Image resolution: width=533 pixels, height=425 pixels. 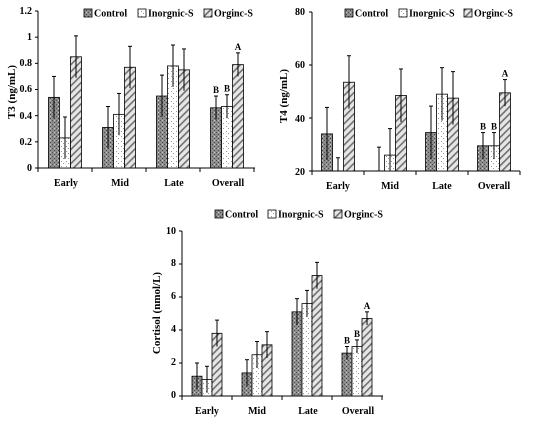 I want to click on x-tick-labels-t3: Early Mid Late Overall, so click(x=149, y=183).